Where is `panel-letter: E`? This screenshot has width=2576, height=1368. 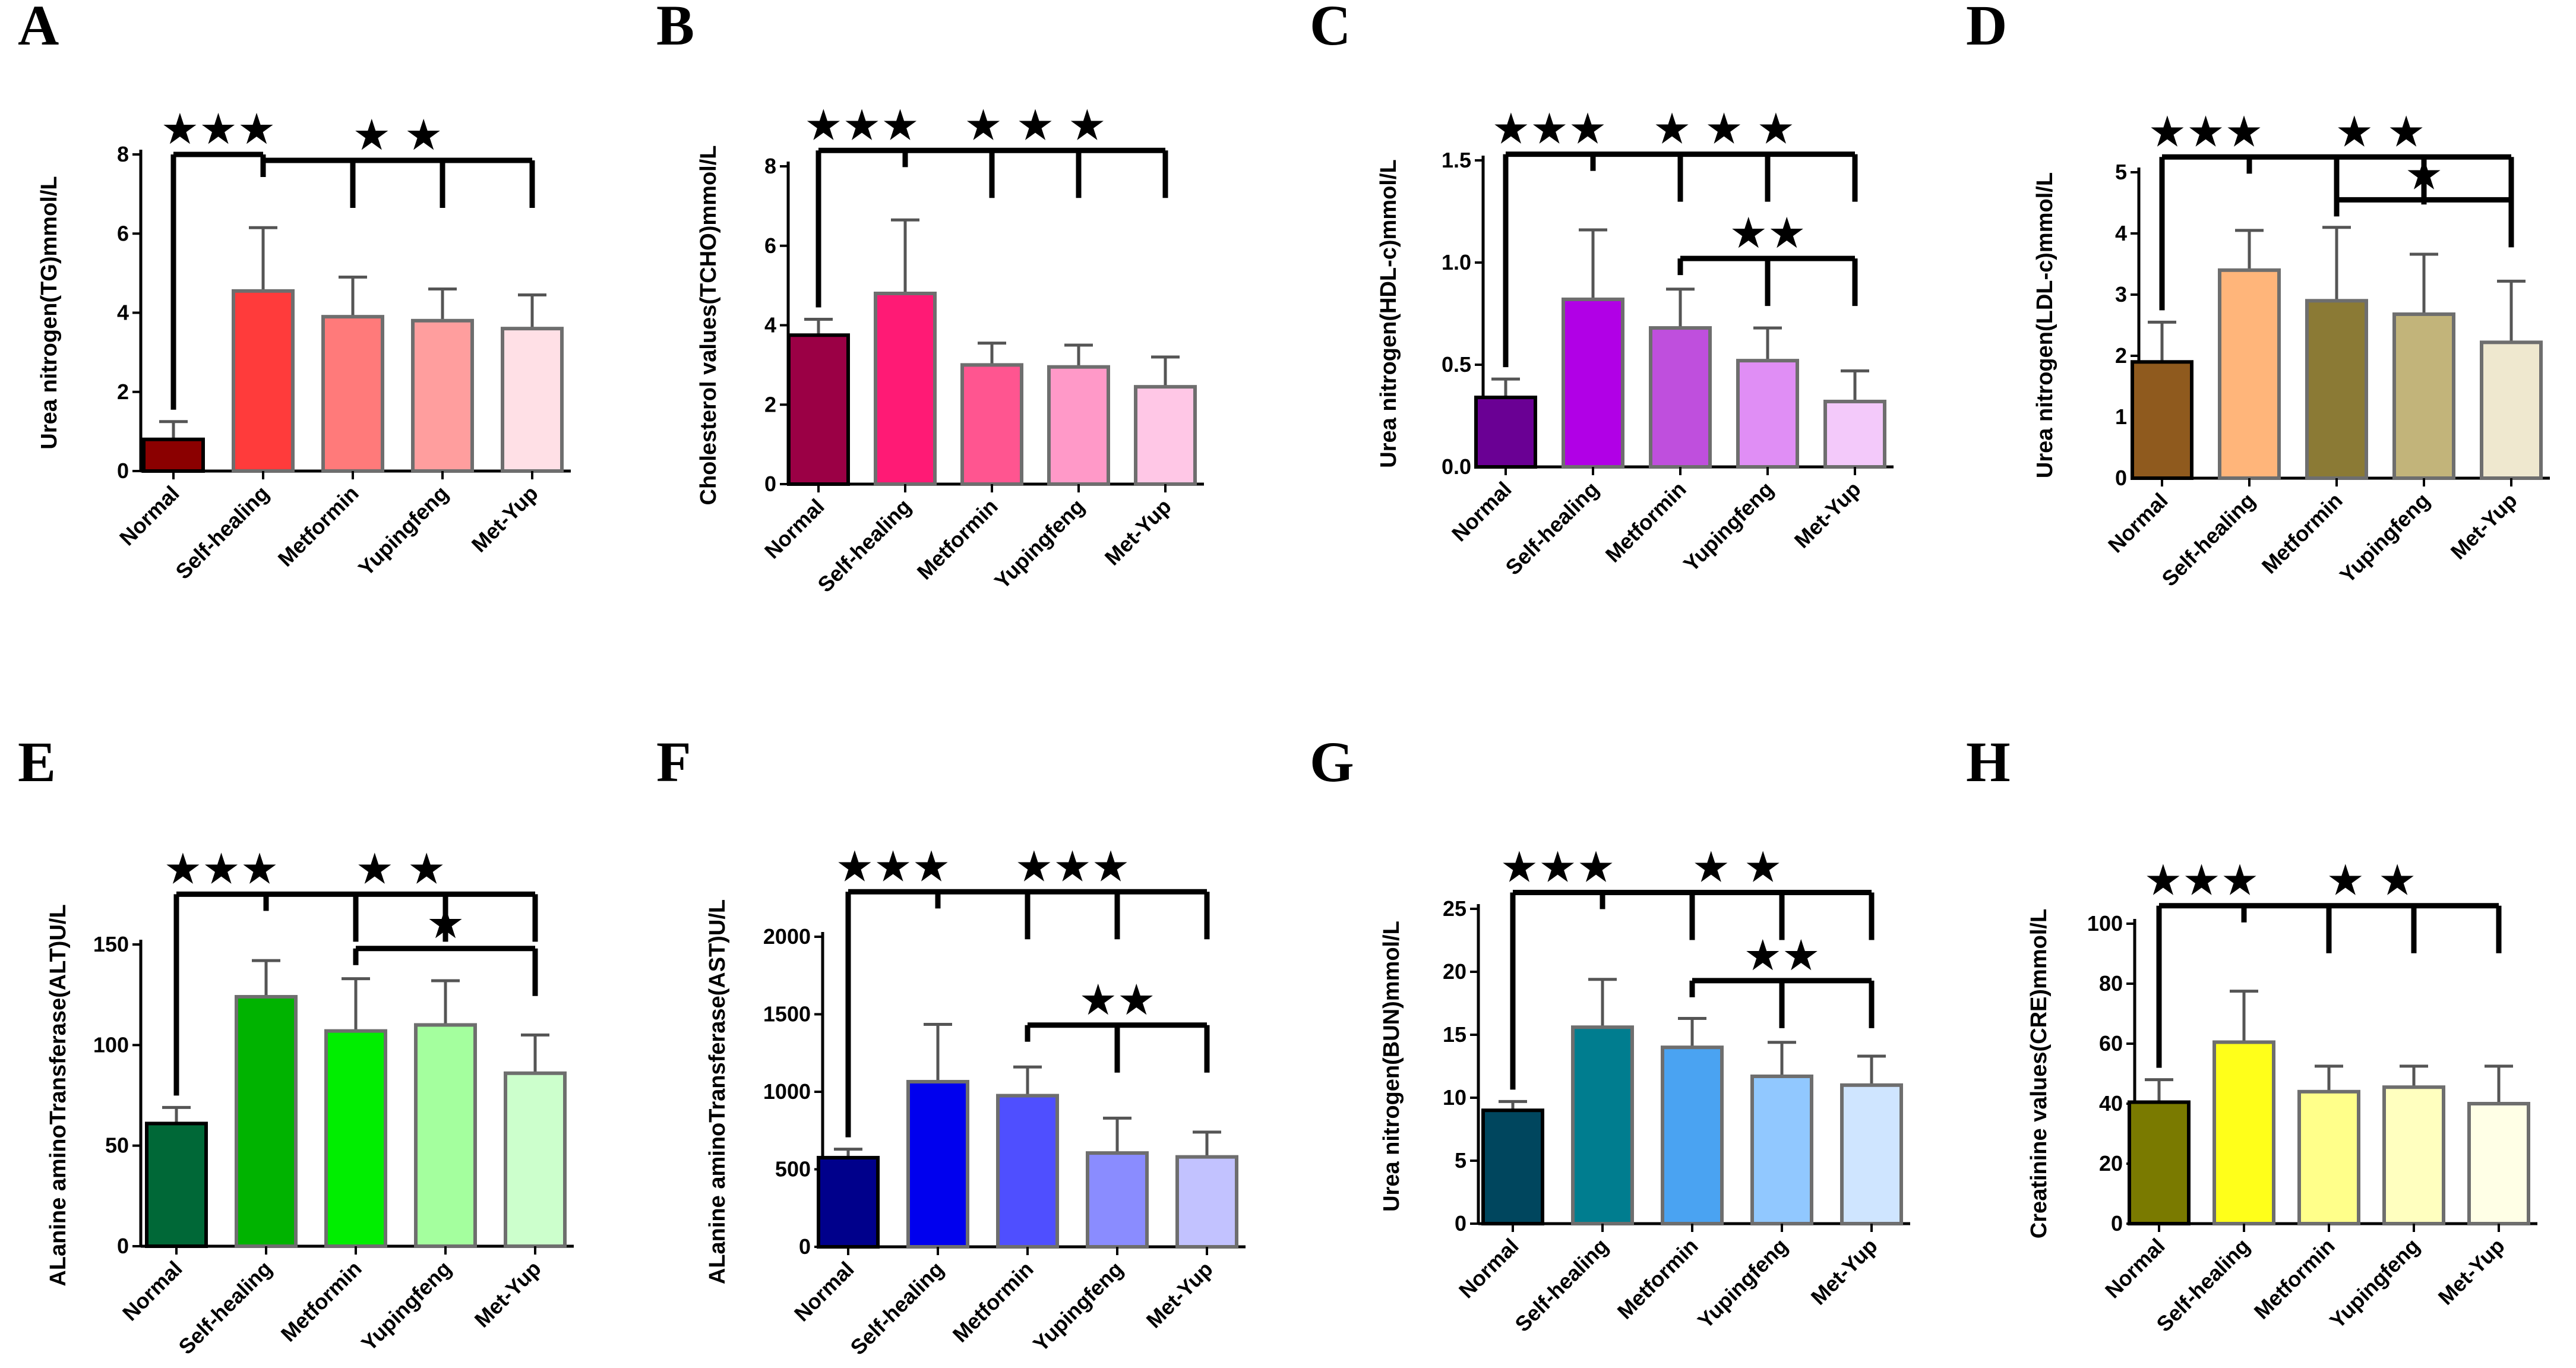
panel-letter: E is located at coordinates (37, 762).